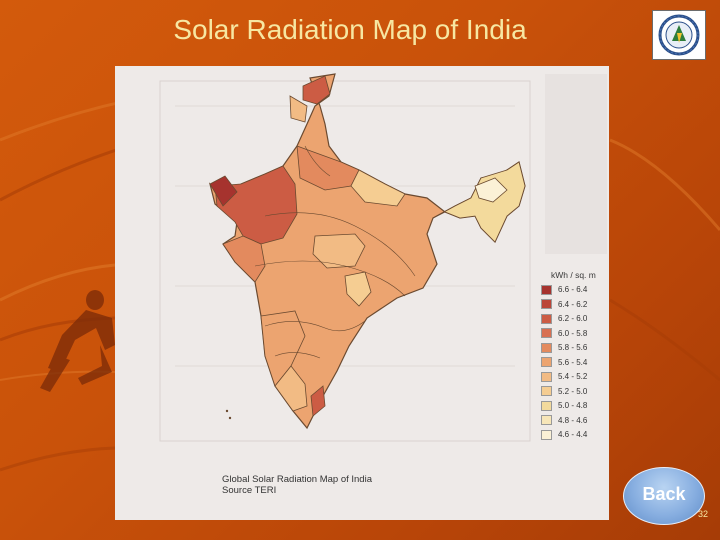 The width and height of the screenshot is (720, 540). What do you see at coordinates (77, 341) in the screenshot?
I see `runner-silhouette-icon` at bounding box center [77, 341].